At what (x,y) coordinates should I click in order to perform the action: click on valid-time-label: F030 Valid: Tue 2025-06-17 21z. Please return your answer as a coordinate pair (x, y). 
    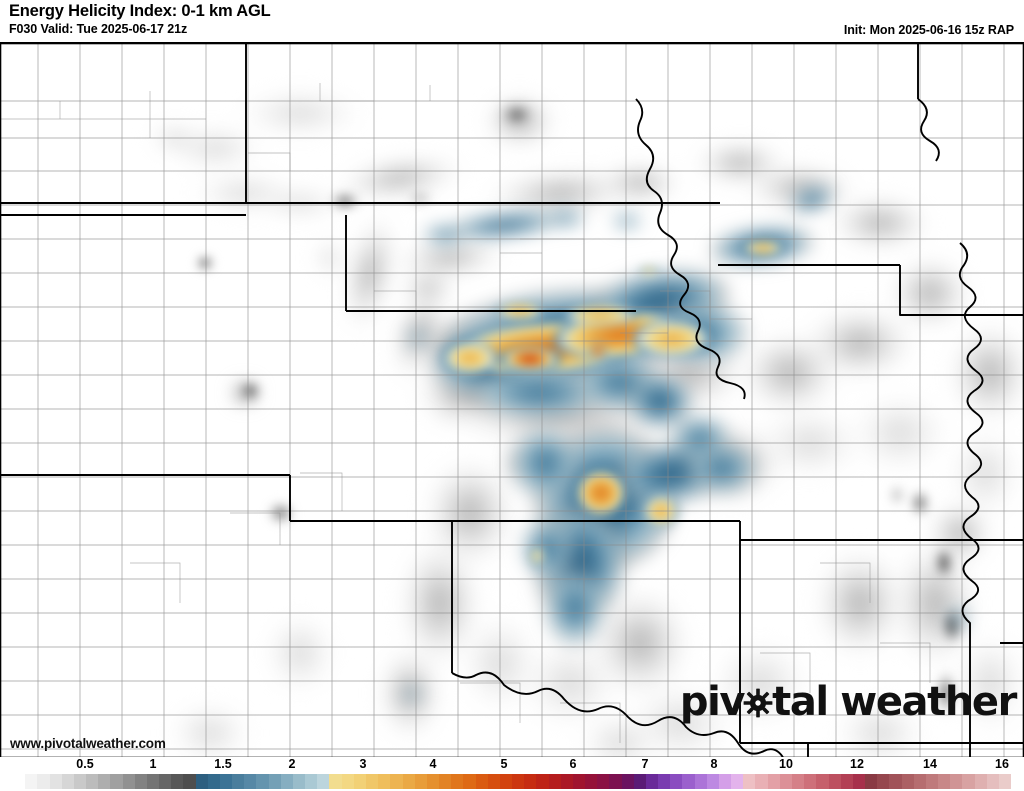
    Looking at the image, I should click on (98, 29).